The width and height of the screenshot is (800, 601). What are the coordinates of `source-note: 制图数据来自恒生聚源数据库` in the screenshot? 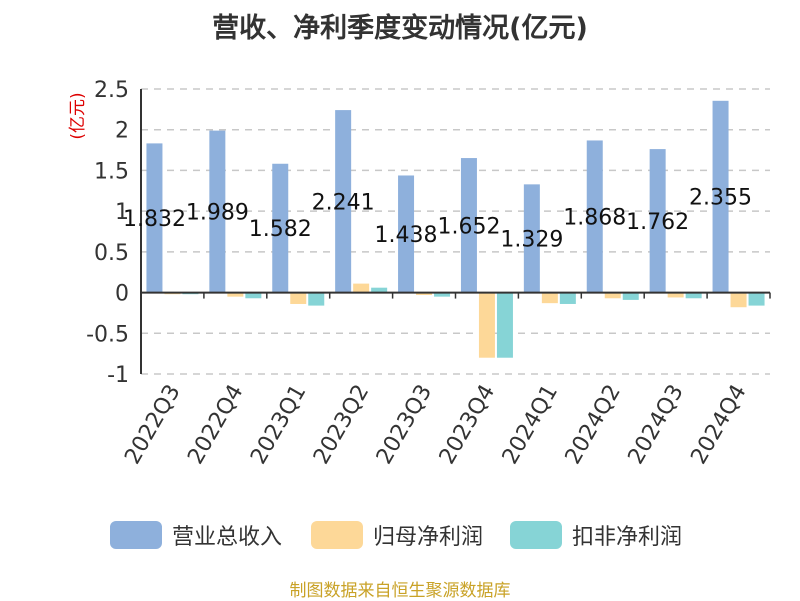 It's located at (400, 591).